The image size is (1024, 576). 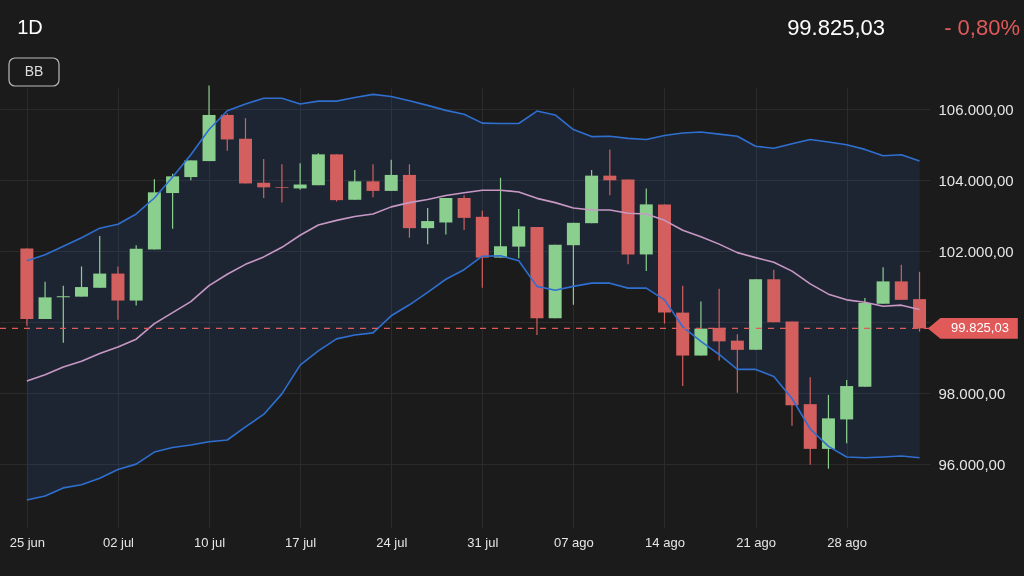 I want to click on y-tick-label: 104.000,00, so click(x=976, y=180).